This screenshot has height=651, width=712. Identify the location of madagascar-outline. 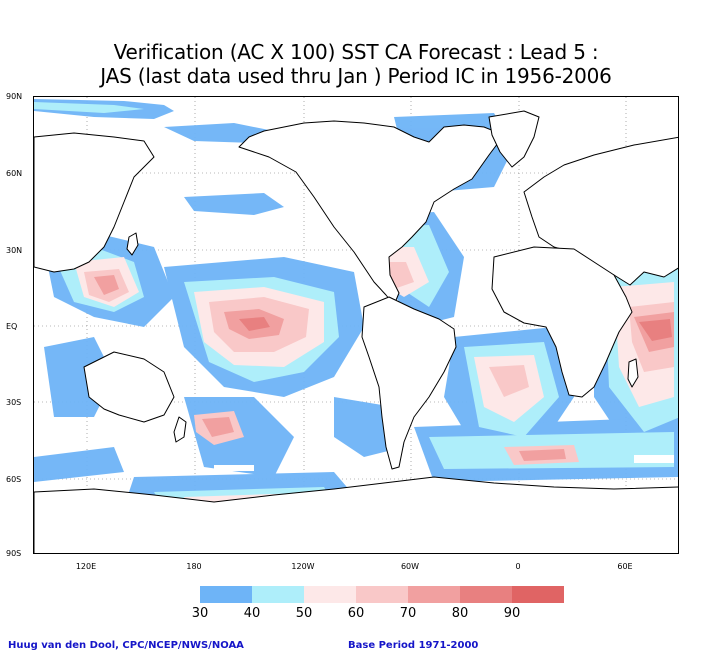
(633, 373).